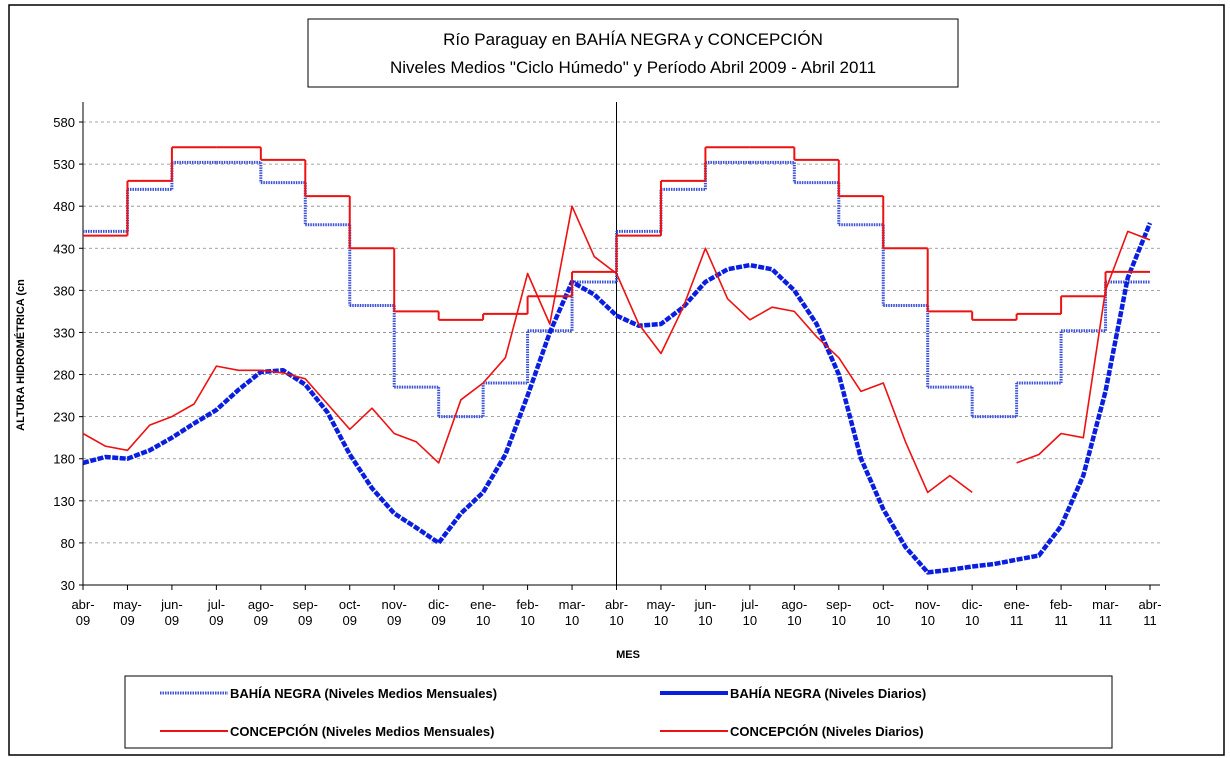 Image resolution: width=1230 pixels, height=758 pixels. What do you see at coordinates (705, 612) in the screenshot?
I see `x-tick-label: jun-10` at bounding box center [705, 612].